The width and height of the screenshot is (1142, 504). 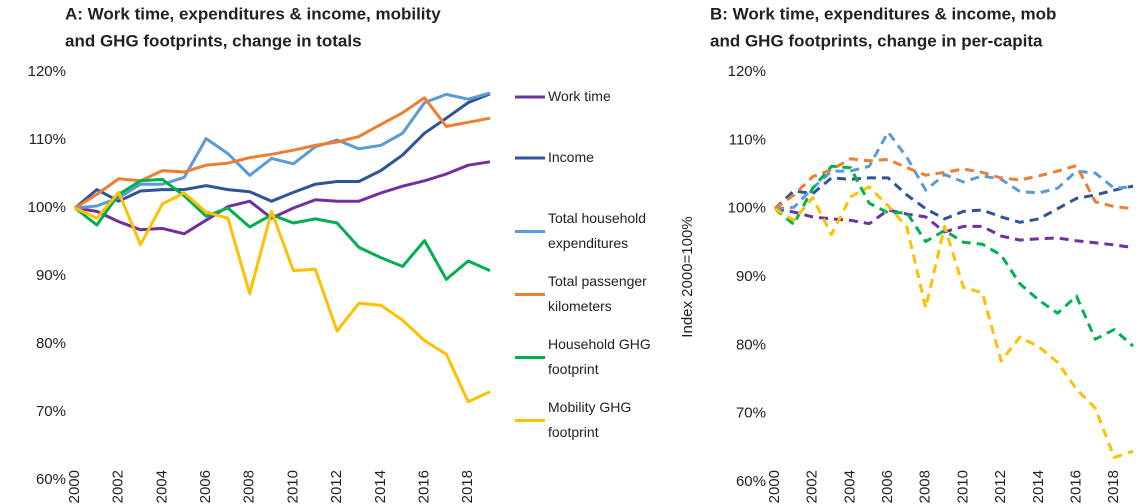 I want to click on chart-title: and GHG footprints, change in per-capita, so click(x=876, y=40).